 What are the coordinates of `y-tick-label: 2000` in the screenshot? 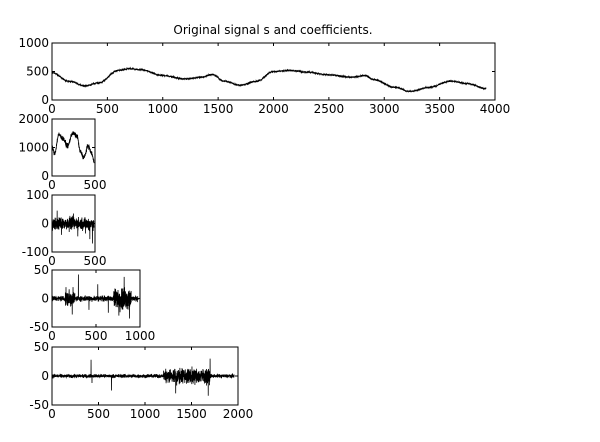 It's located at (33, 119).